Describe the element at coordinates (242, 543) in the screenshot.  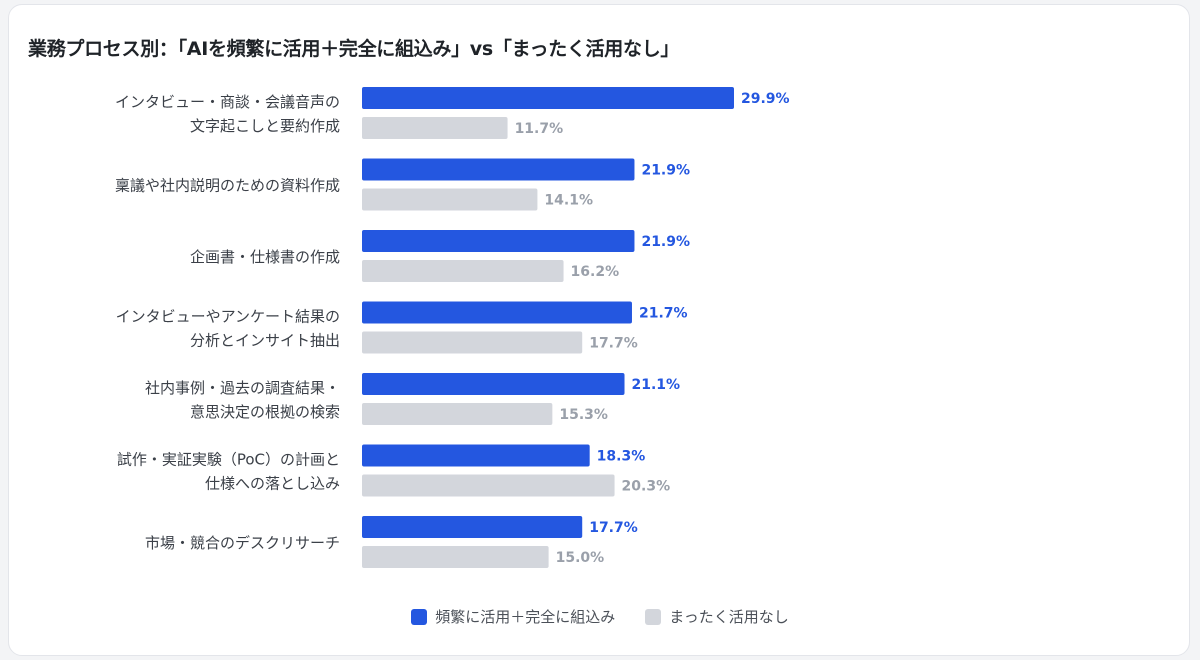
I see `category-label: 市場・競合のデスクリサーチ` at that location.